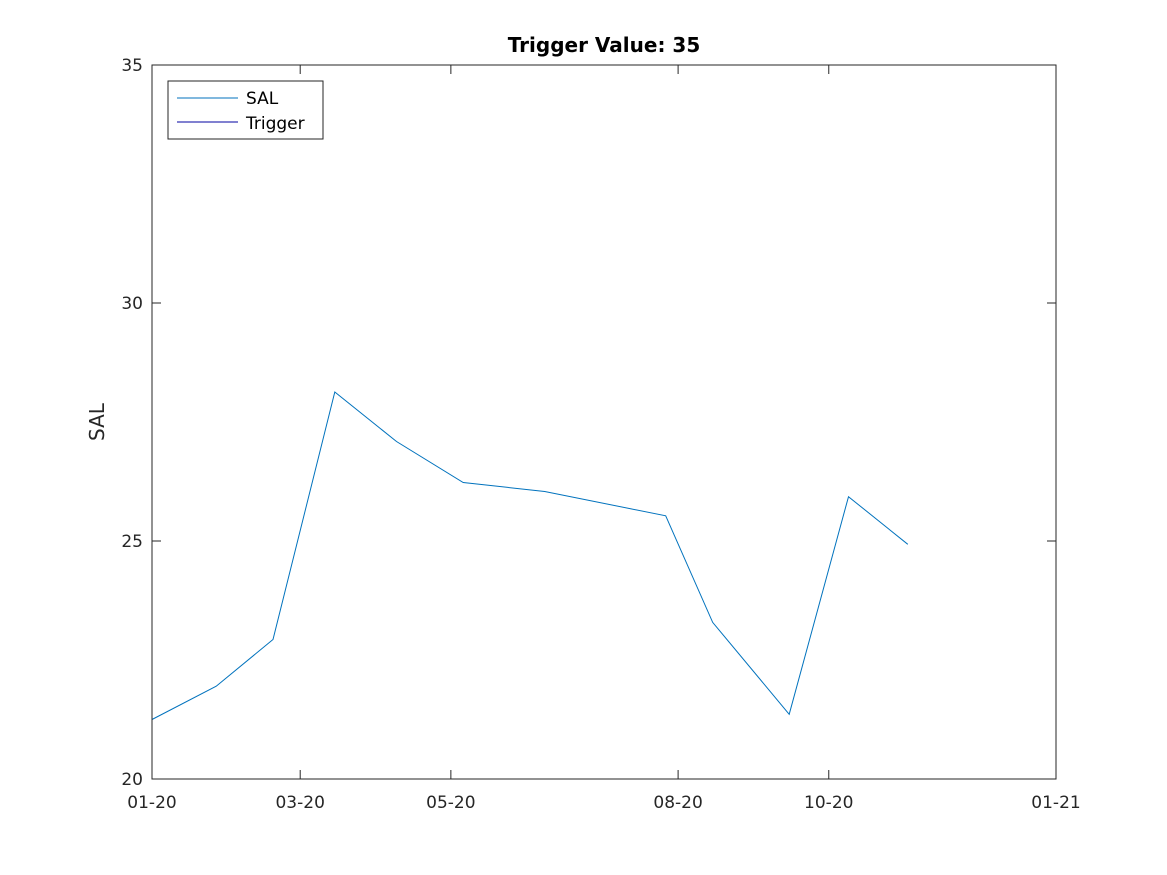  What do you see at coordinates (828, 803) in the screenshot?
I see `x-tick-label: 10-20` at bounding box center [828, 803].